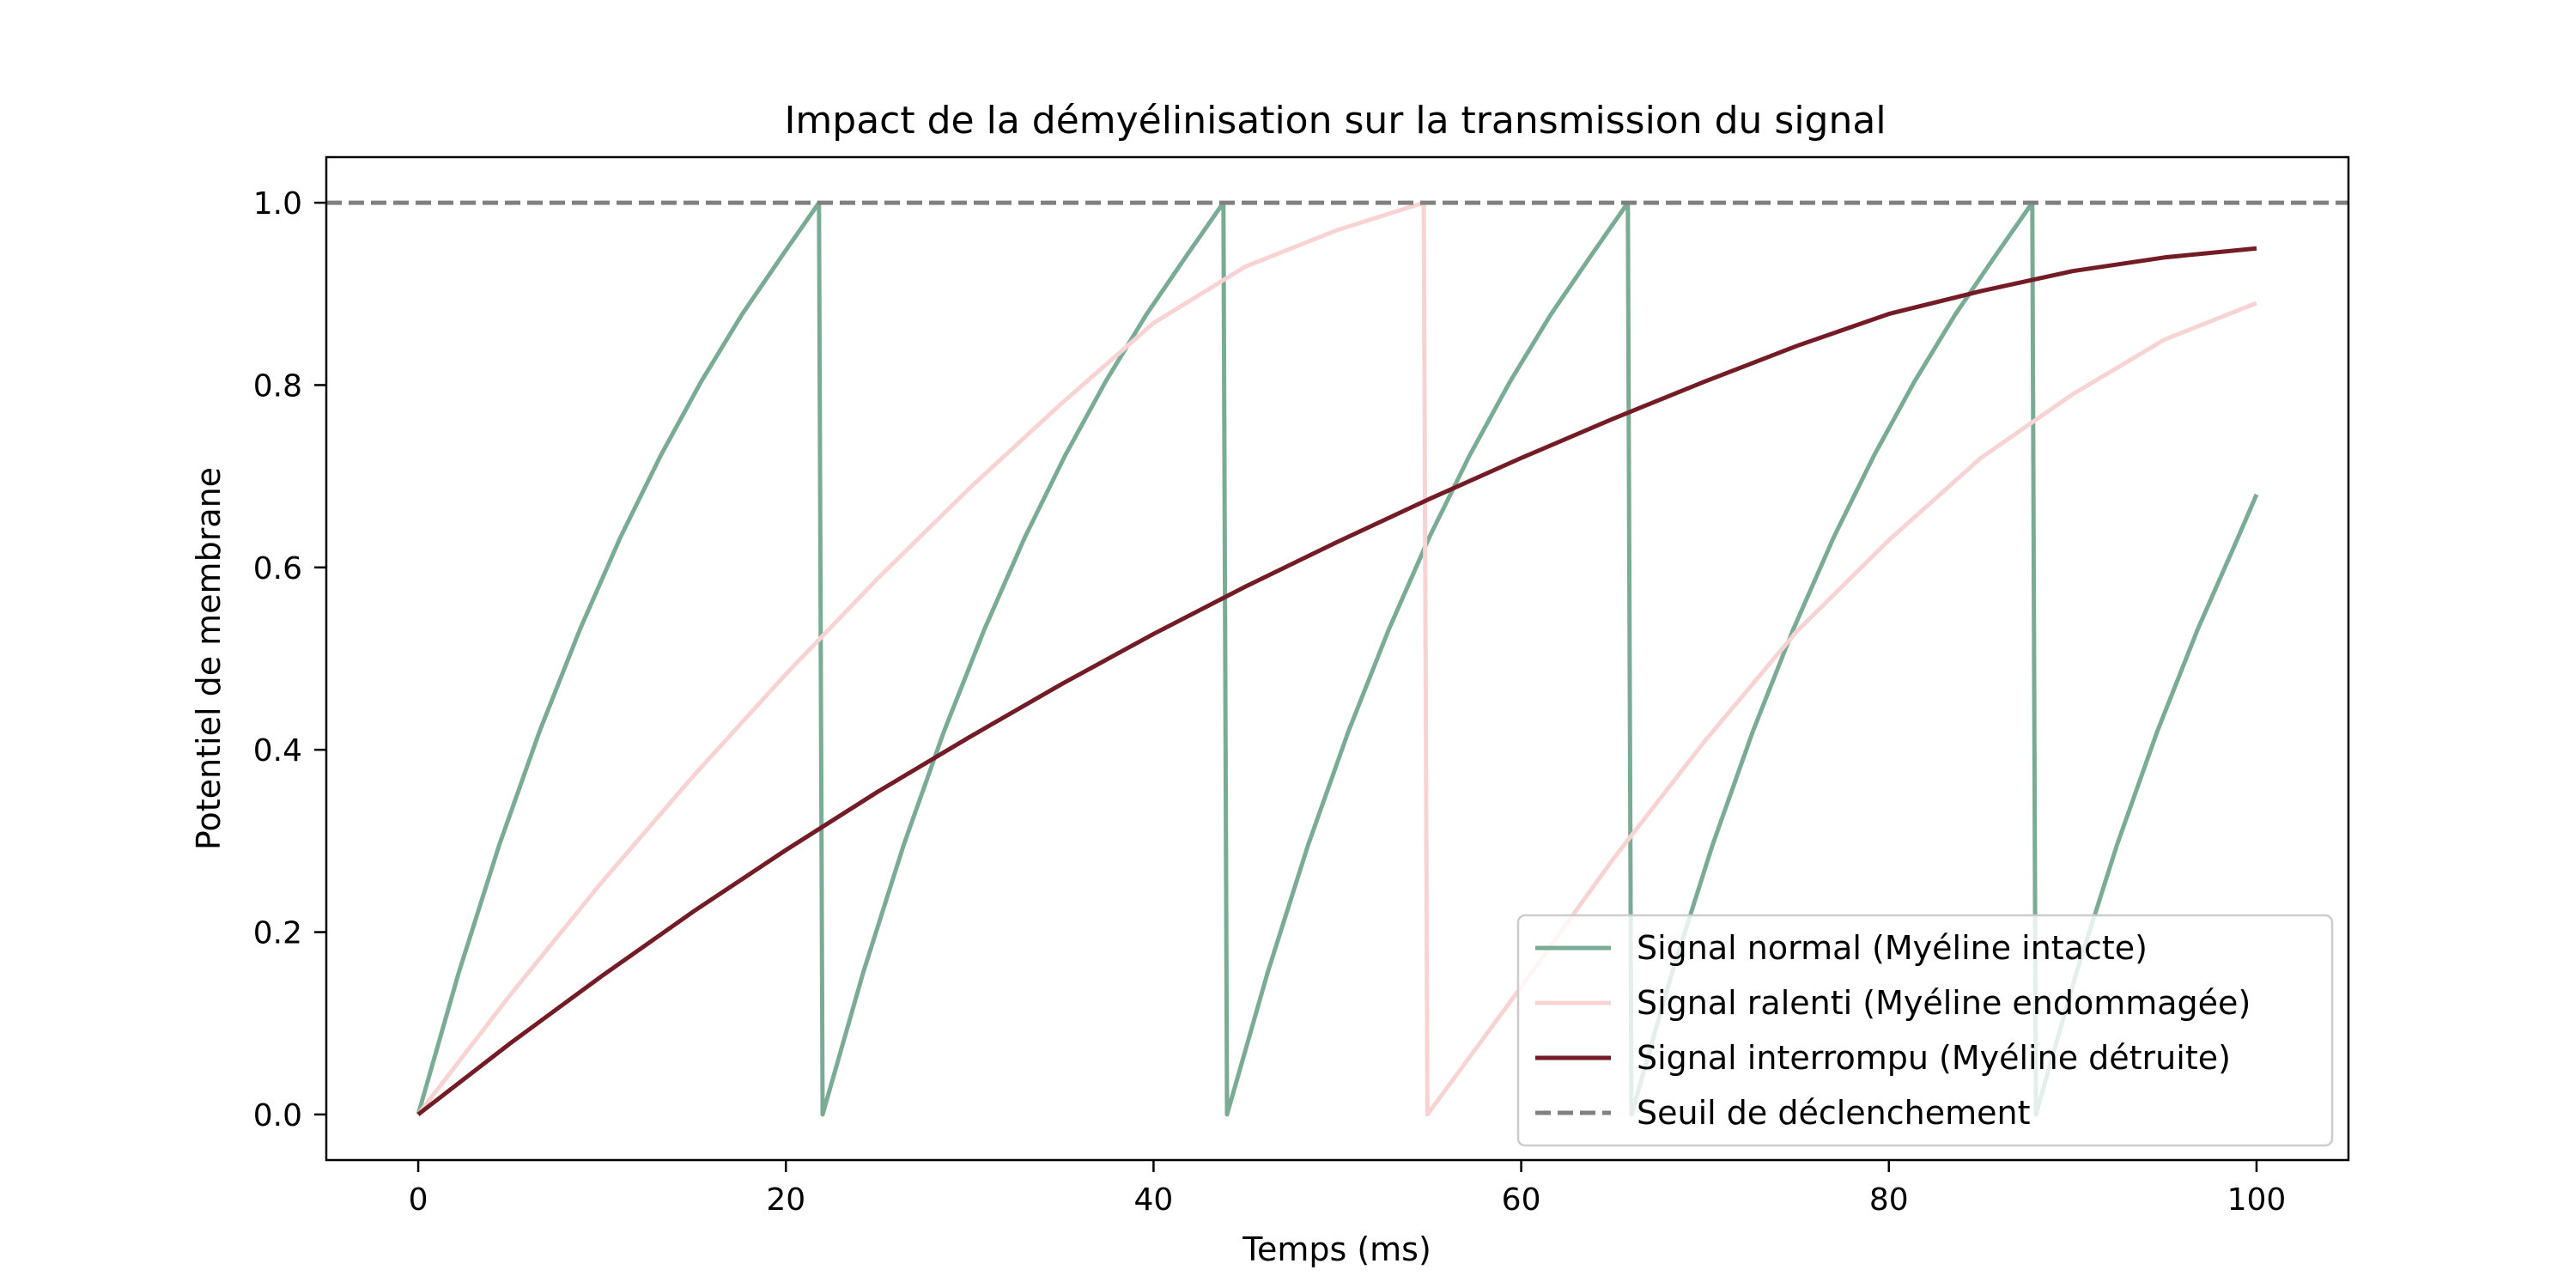 The image size is (2576, 1288). What do you see at coordinates (786, 1200) in the screenshot?
I see `x-tick-label: 20` at bounding box center [786, 1200].